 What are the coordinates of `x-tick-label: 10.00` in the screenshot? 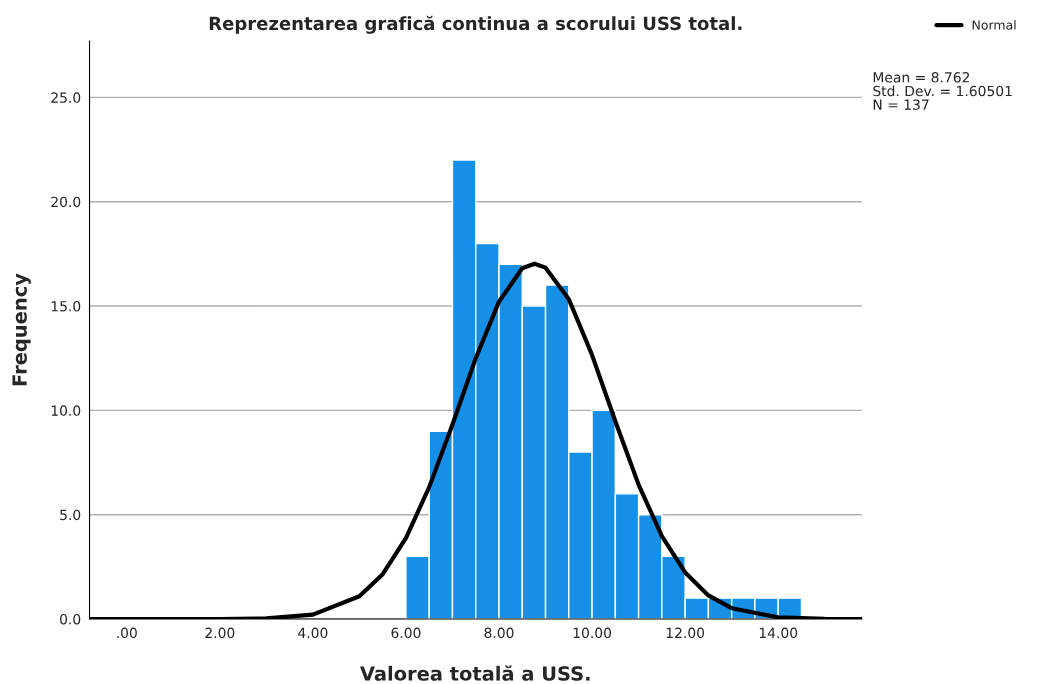 It's located at (592, 633).